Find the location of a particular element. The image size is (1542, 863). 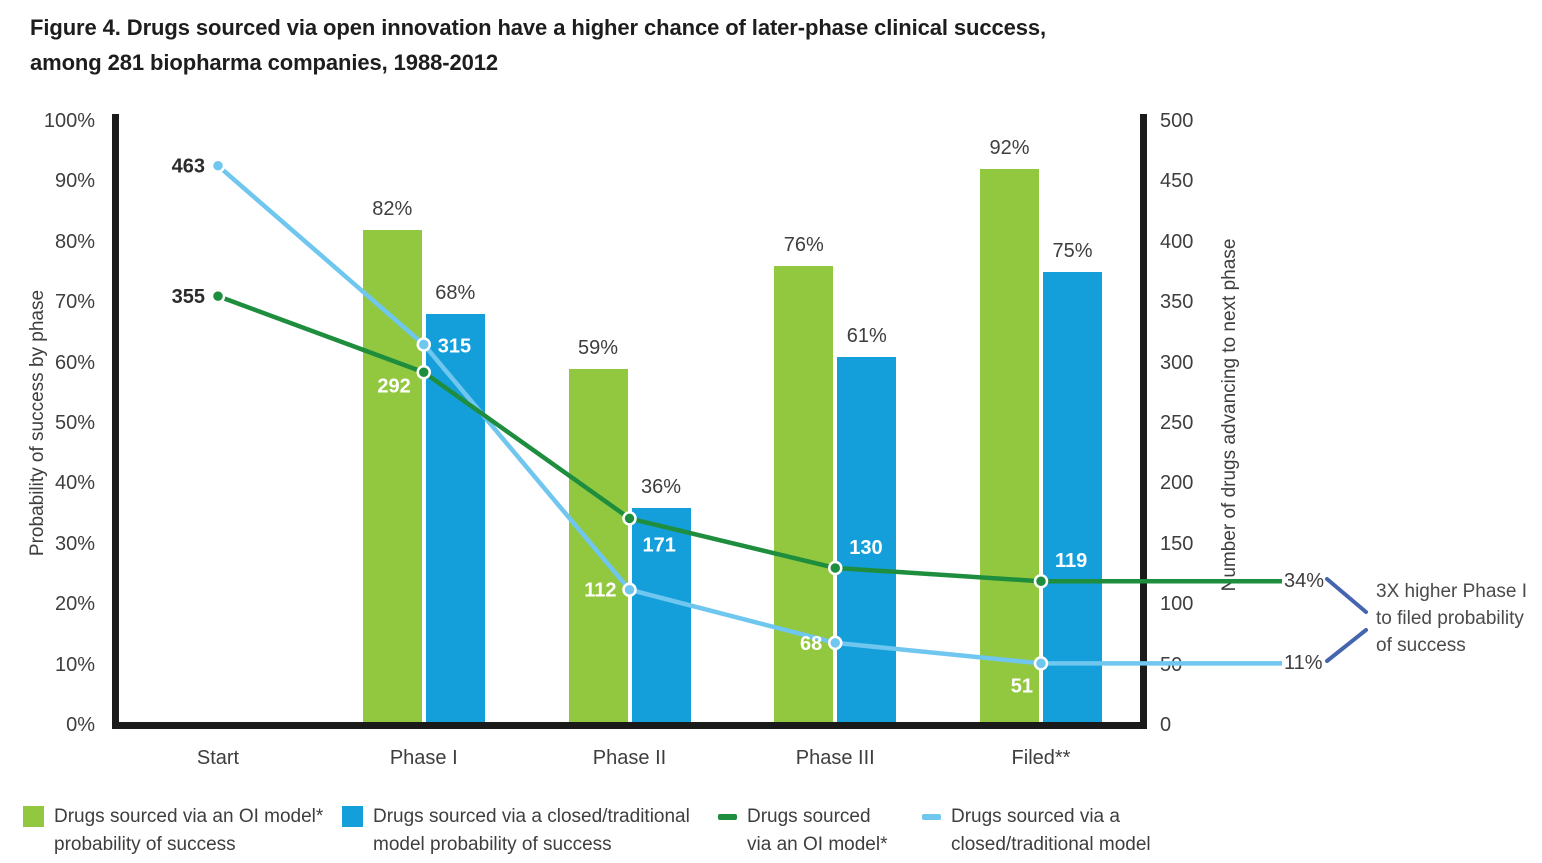

bar-oi-filed is located at coordinates (1009, 445).